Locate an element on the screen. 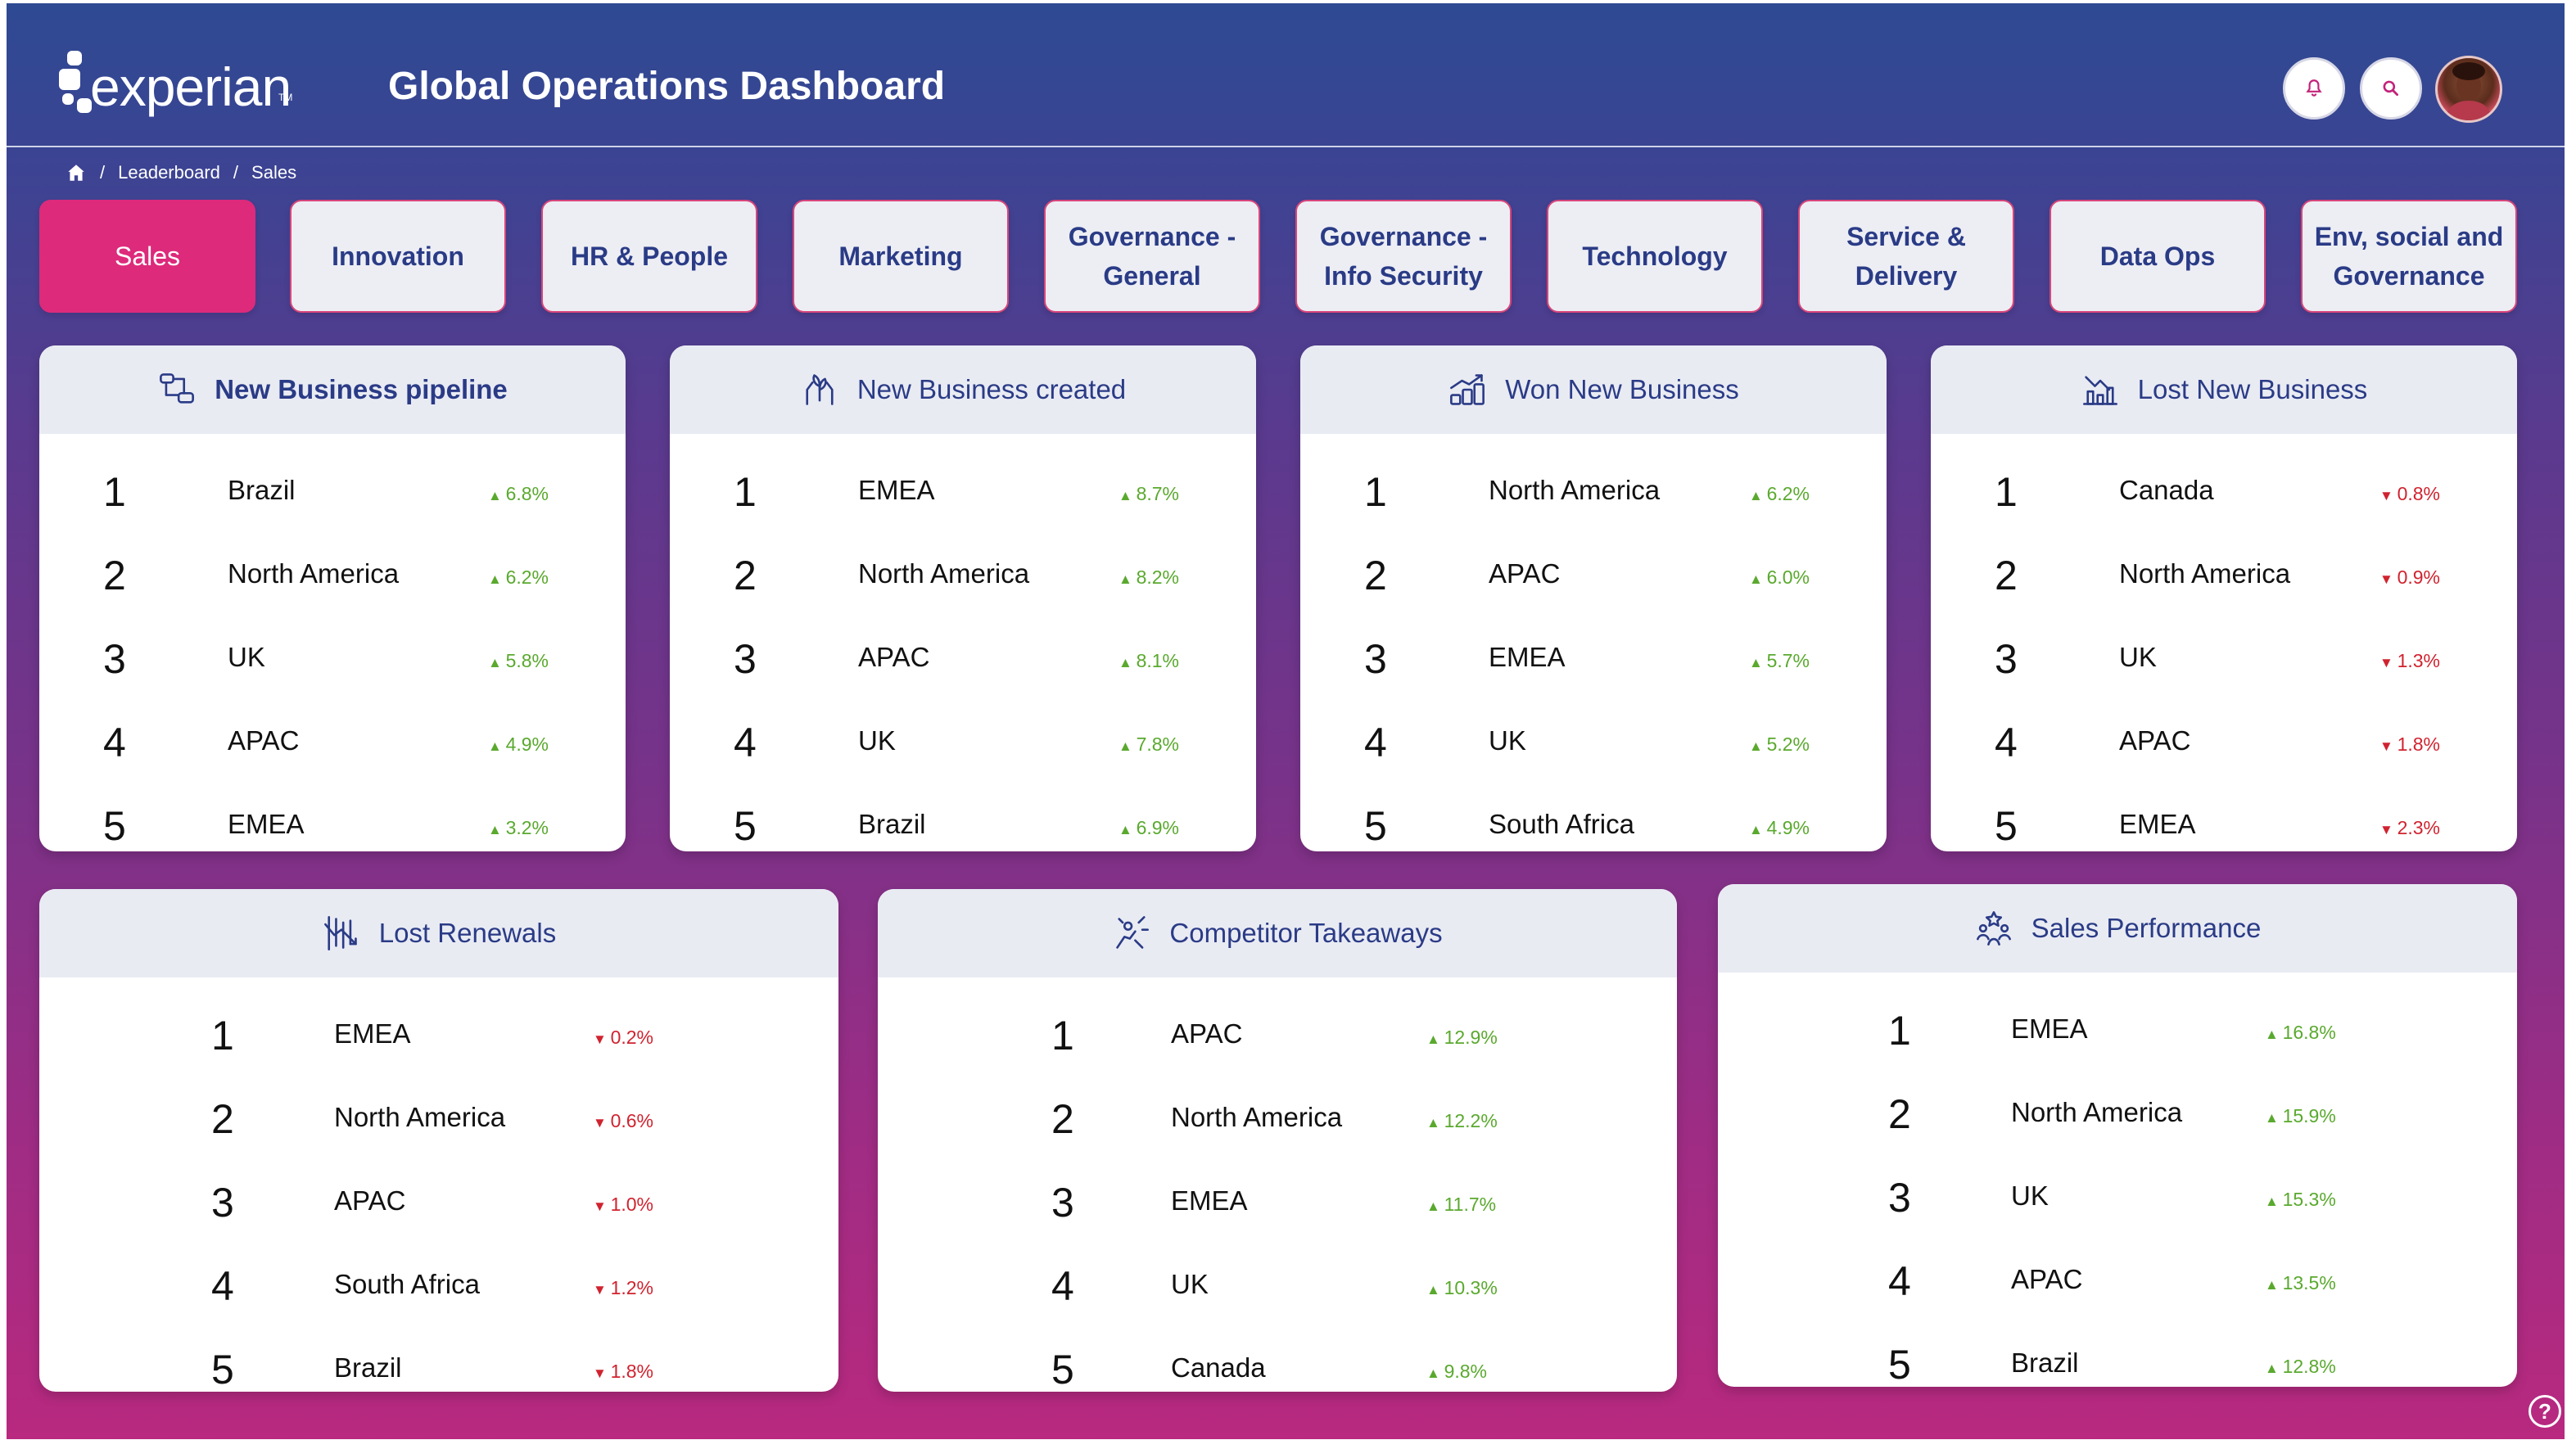 Image resolution: width=2576 pixels, height=1449 pixels. leaderboard-row: 5 Brazil ▼ 1.8% is located at coordinates (438, 1364).